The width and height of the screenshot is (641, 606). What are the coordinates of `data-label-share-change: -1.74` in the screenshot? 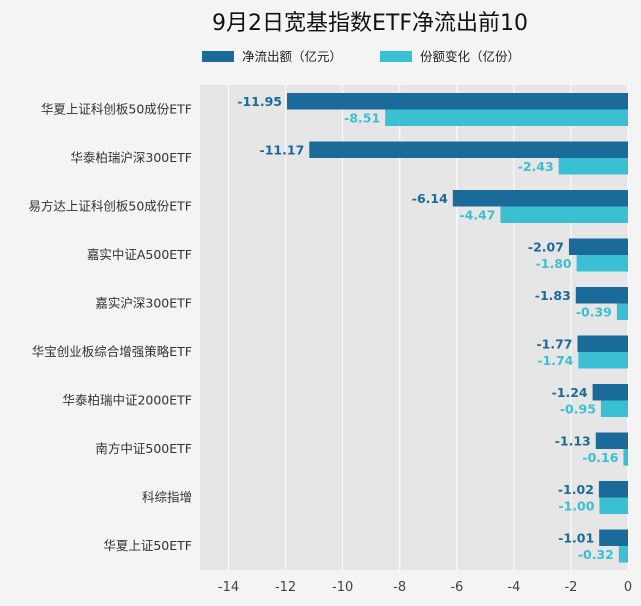 It's located at (555, 360).